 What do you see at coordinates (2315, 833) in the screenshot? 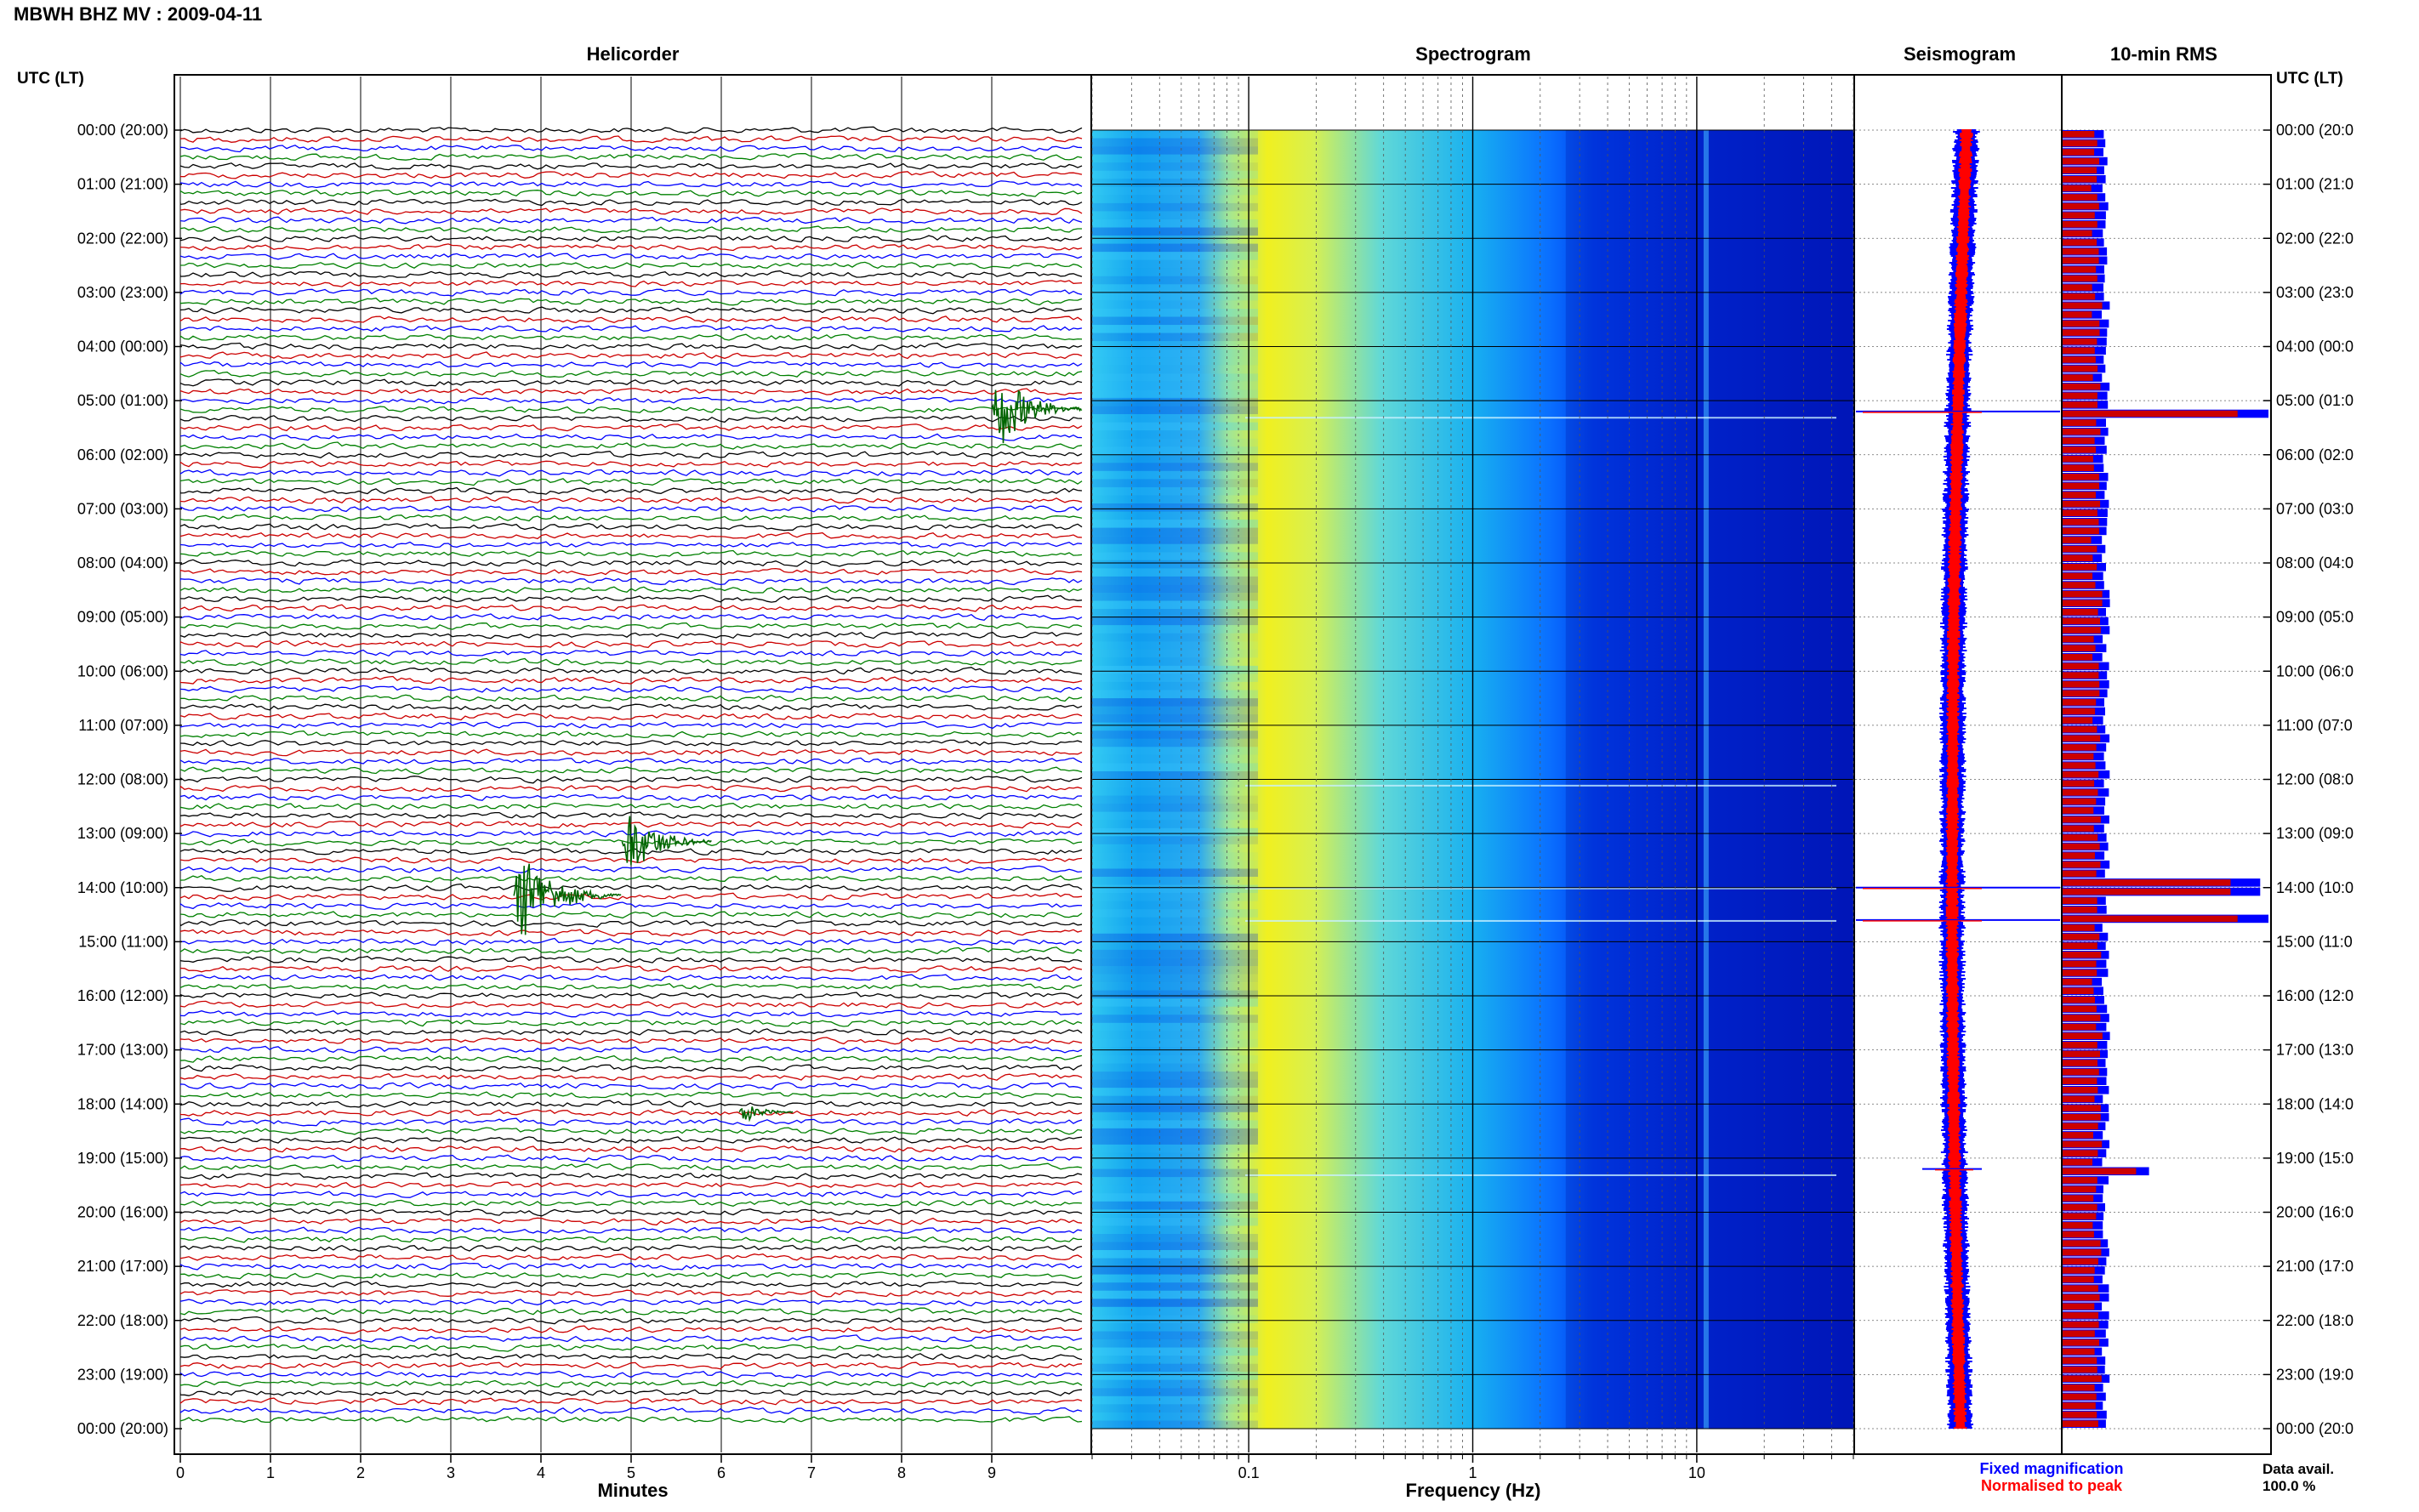
I see `right-time-label: 13:00 (09:0` at bounding box center [2315, 833].